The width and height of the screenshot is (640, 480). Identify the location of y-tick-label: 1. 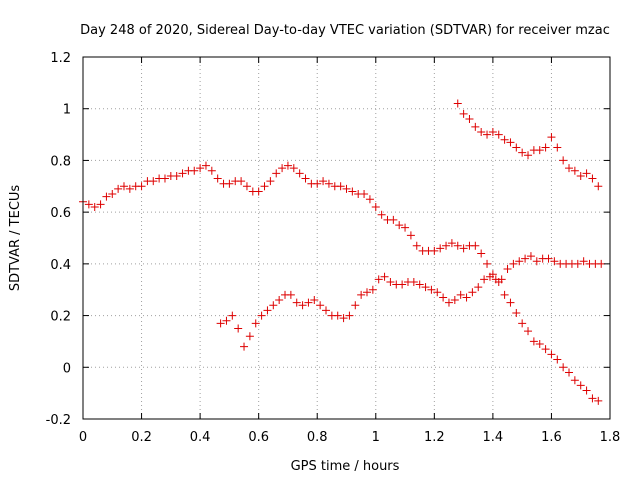
(67, 110).